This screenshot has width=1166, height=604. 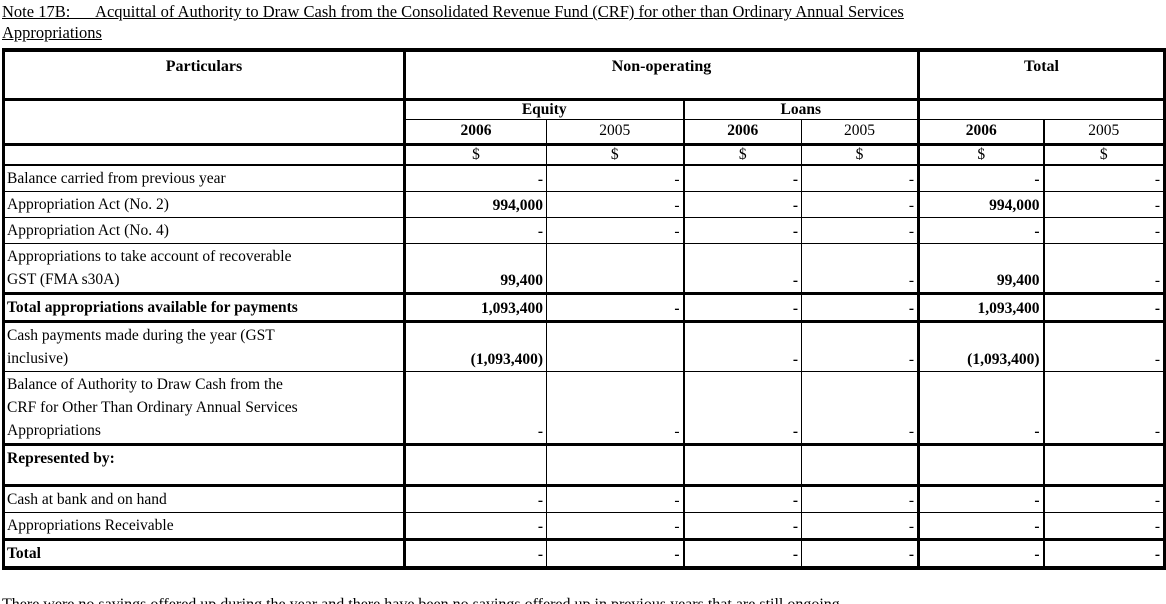 I want to click on header-row-currency: $ $ $ $ $ $, so click(x=584, y=154).